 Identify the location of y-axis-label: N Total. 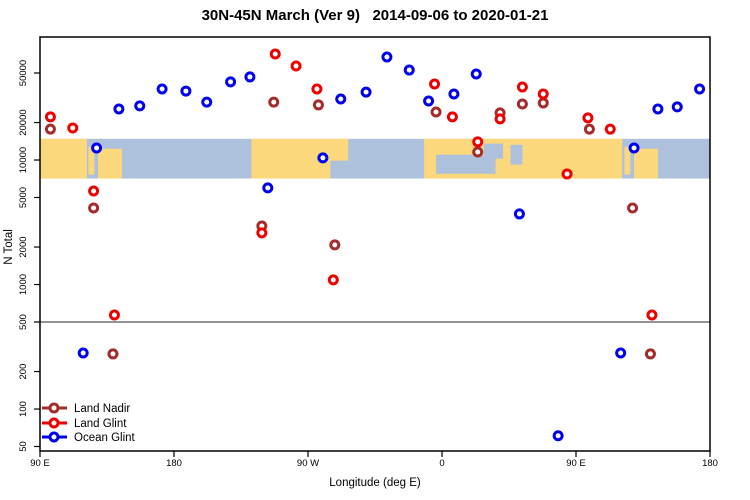
(9, 247).